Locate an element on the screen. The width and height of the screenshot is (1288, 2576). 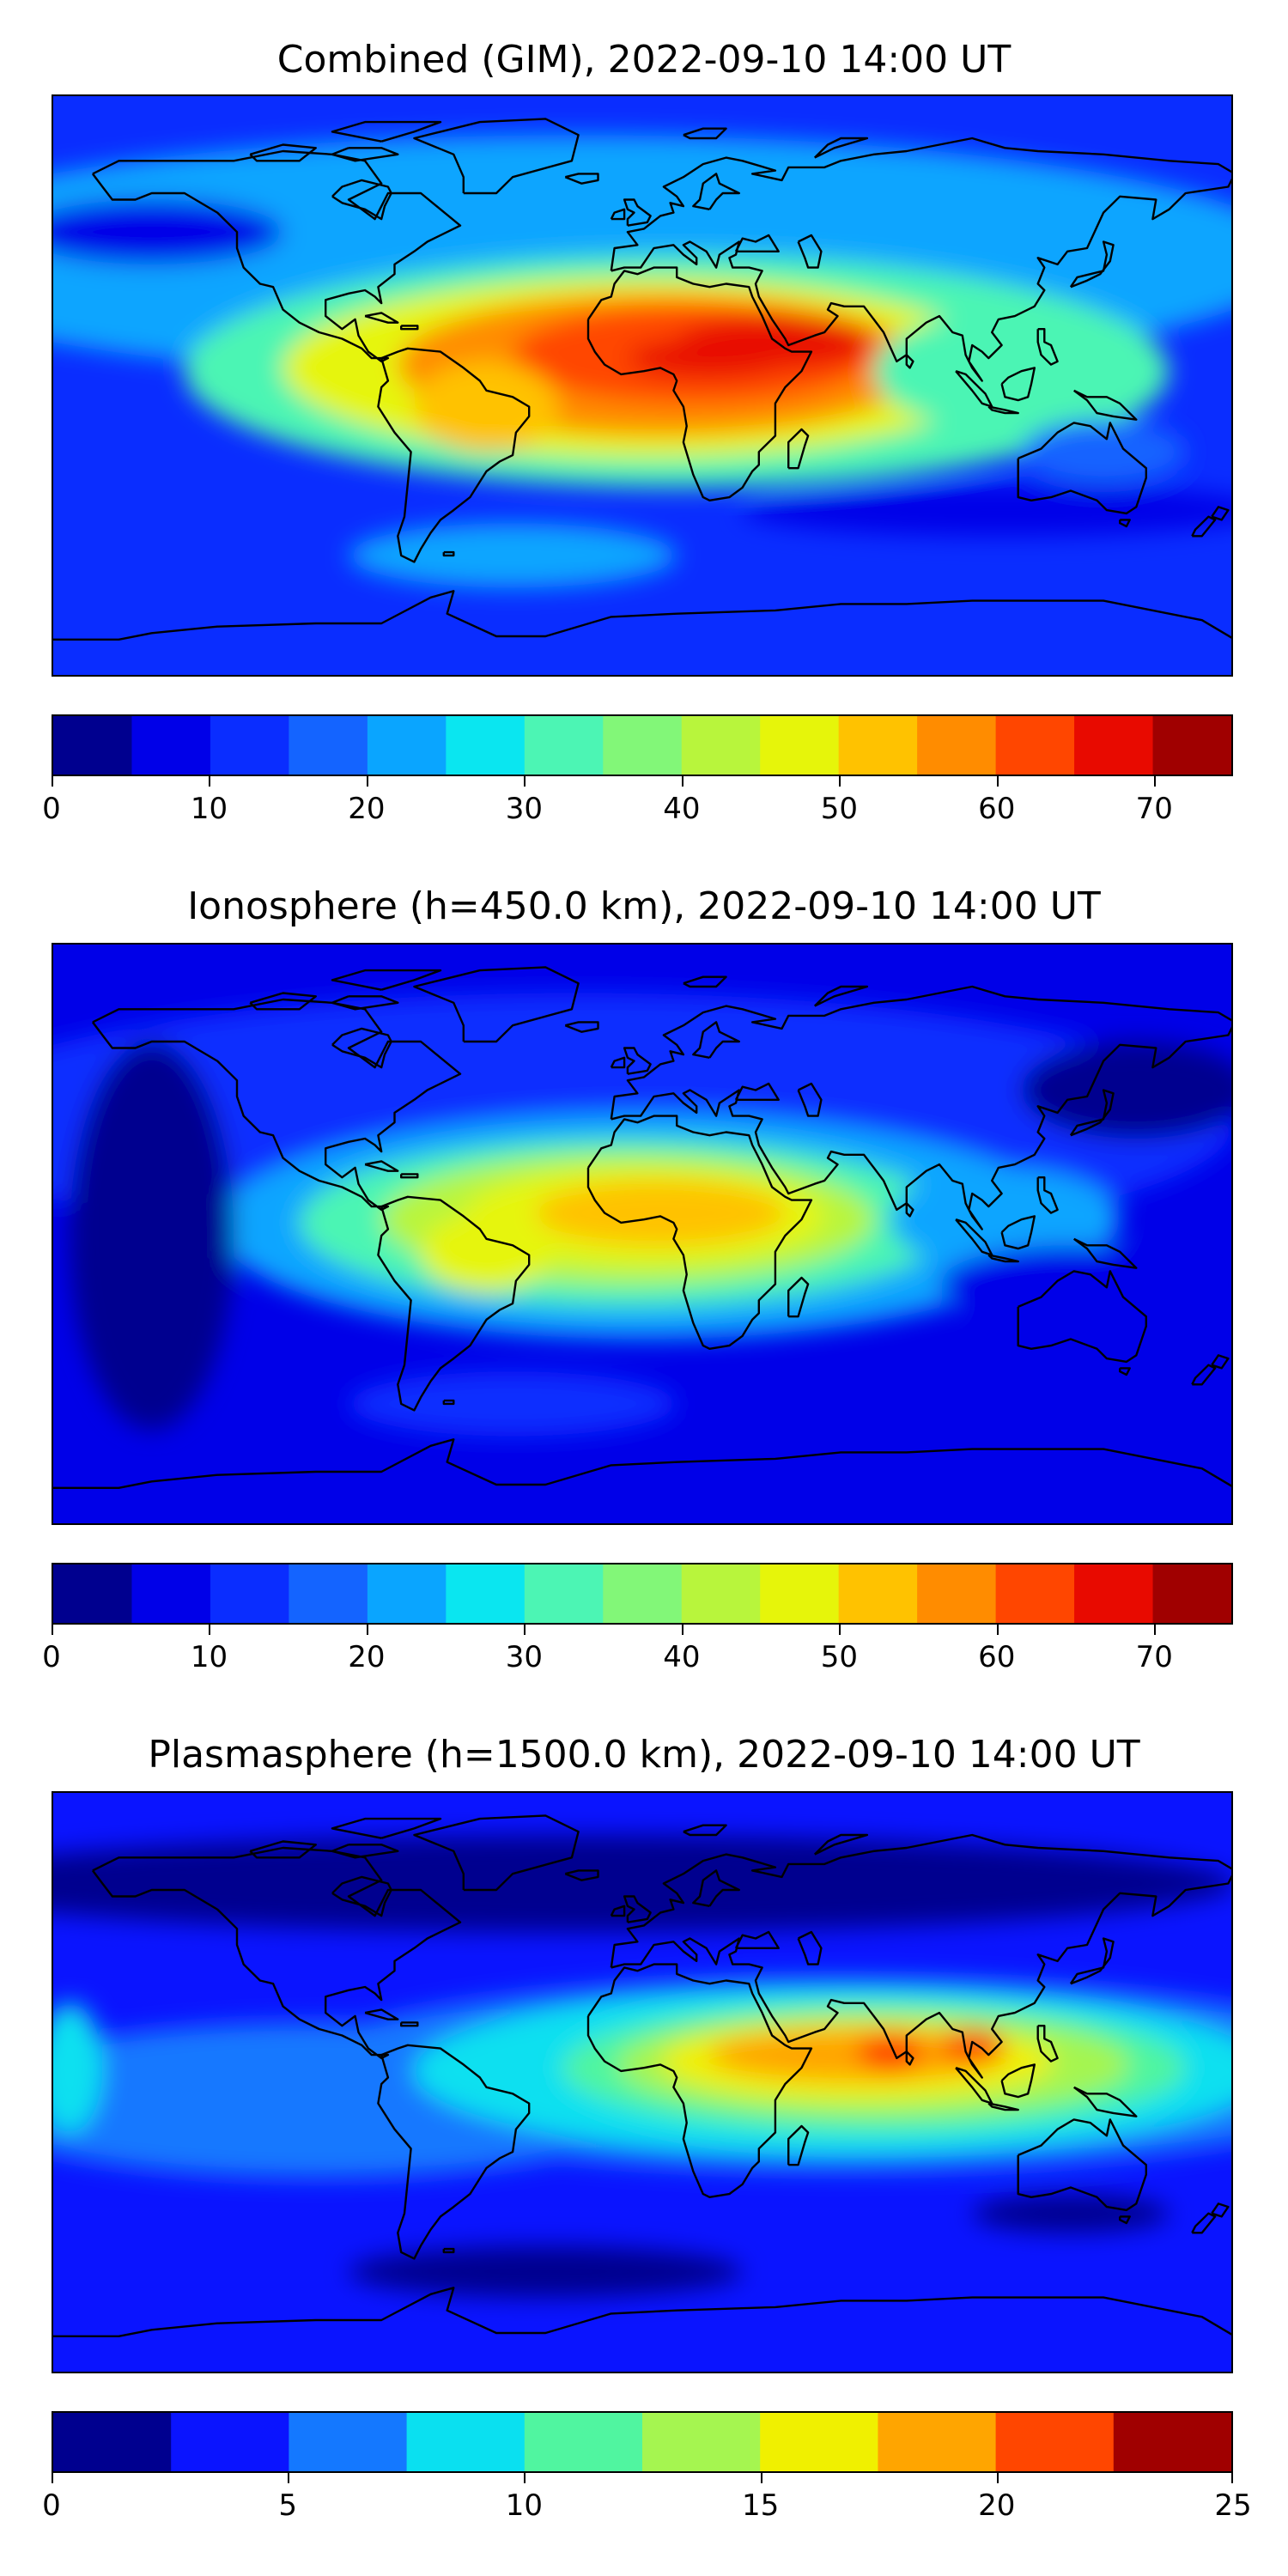
colorbar-tick-label: 30 is located at coordinates (524, 1657).